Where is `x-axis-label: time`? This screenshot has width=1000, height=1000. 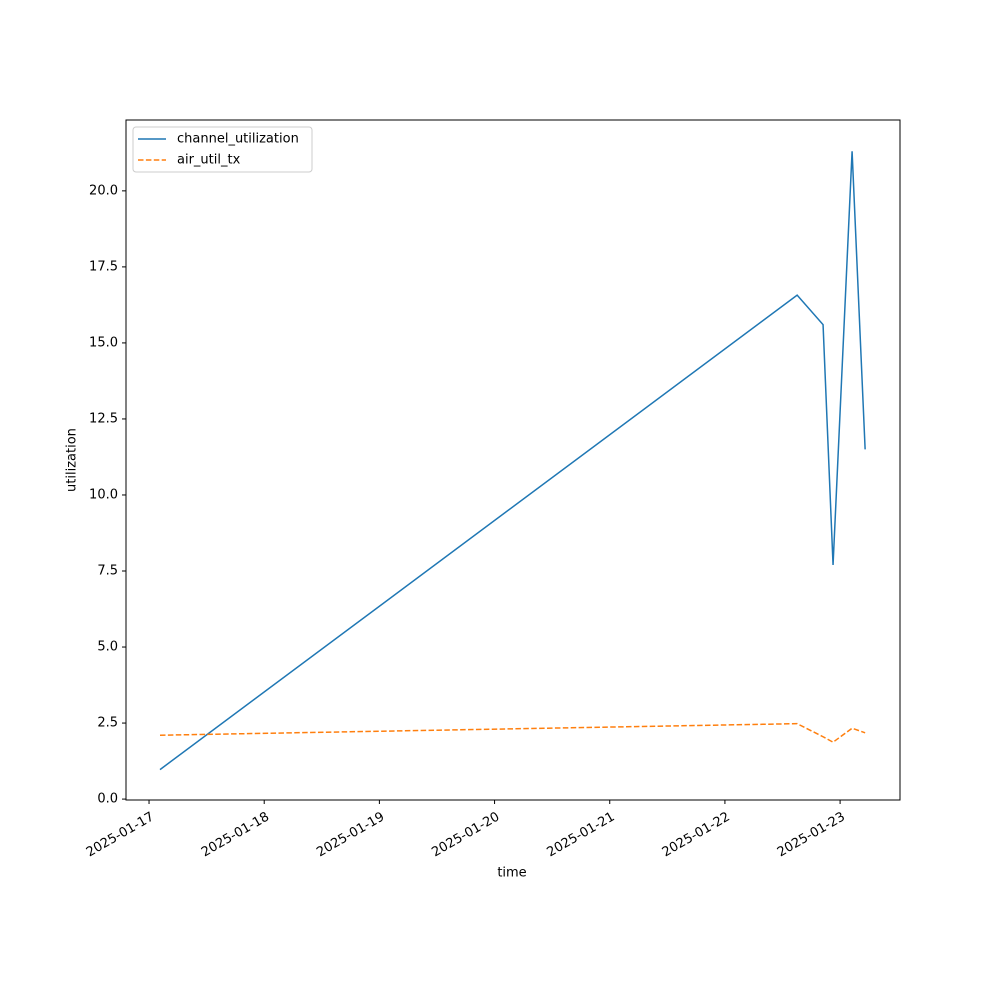
x-axis-label: time is located at coordinates (511, 873).